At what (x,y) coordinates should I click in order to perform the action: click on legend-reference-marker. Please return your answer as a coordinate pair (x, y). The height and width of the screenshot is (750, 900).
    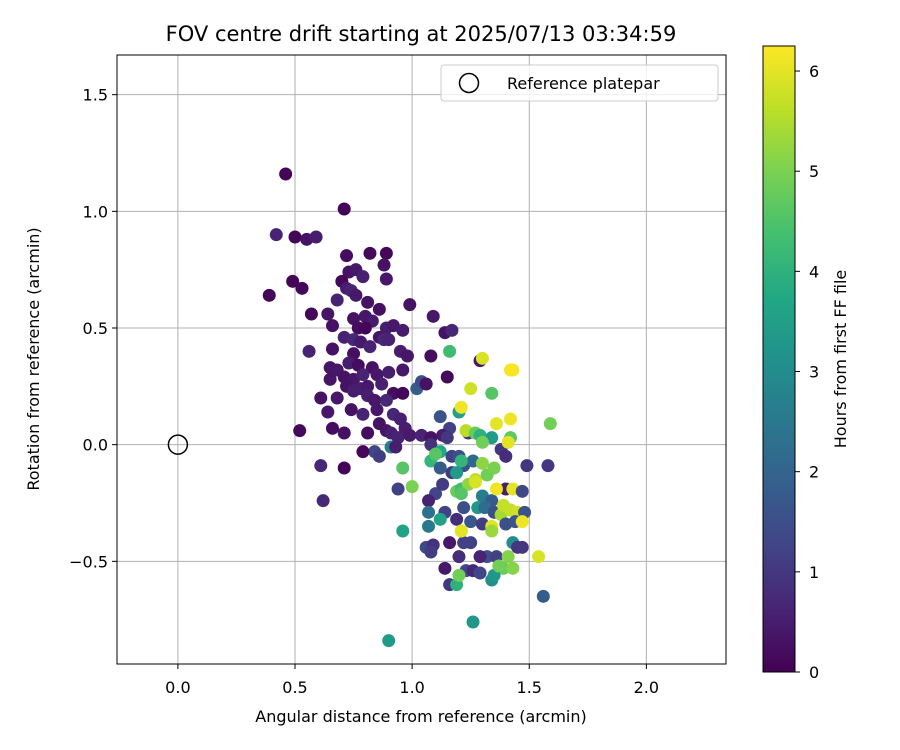
    Looking at the image, I should click on (469, 83).